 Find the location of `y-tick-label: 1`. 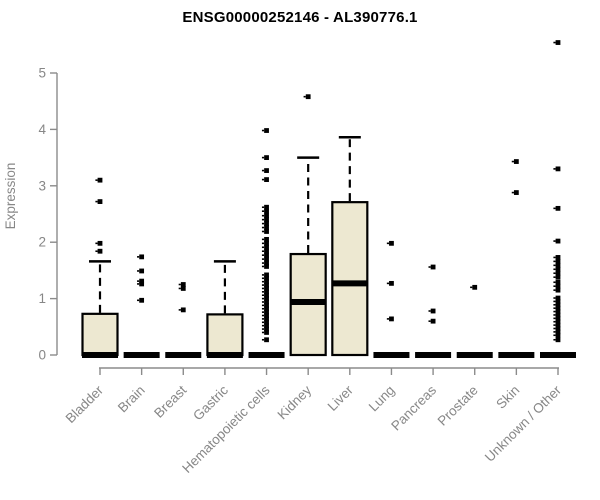

y-tick-label: 1 is located at coordinates (42, 298).